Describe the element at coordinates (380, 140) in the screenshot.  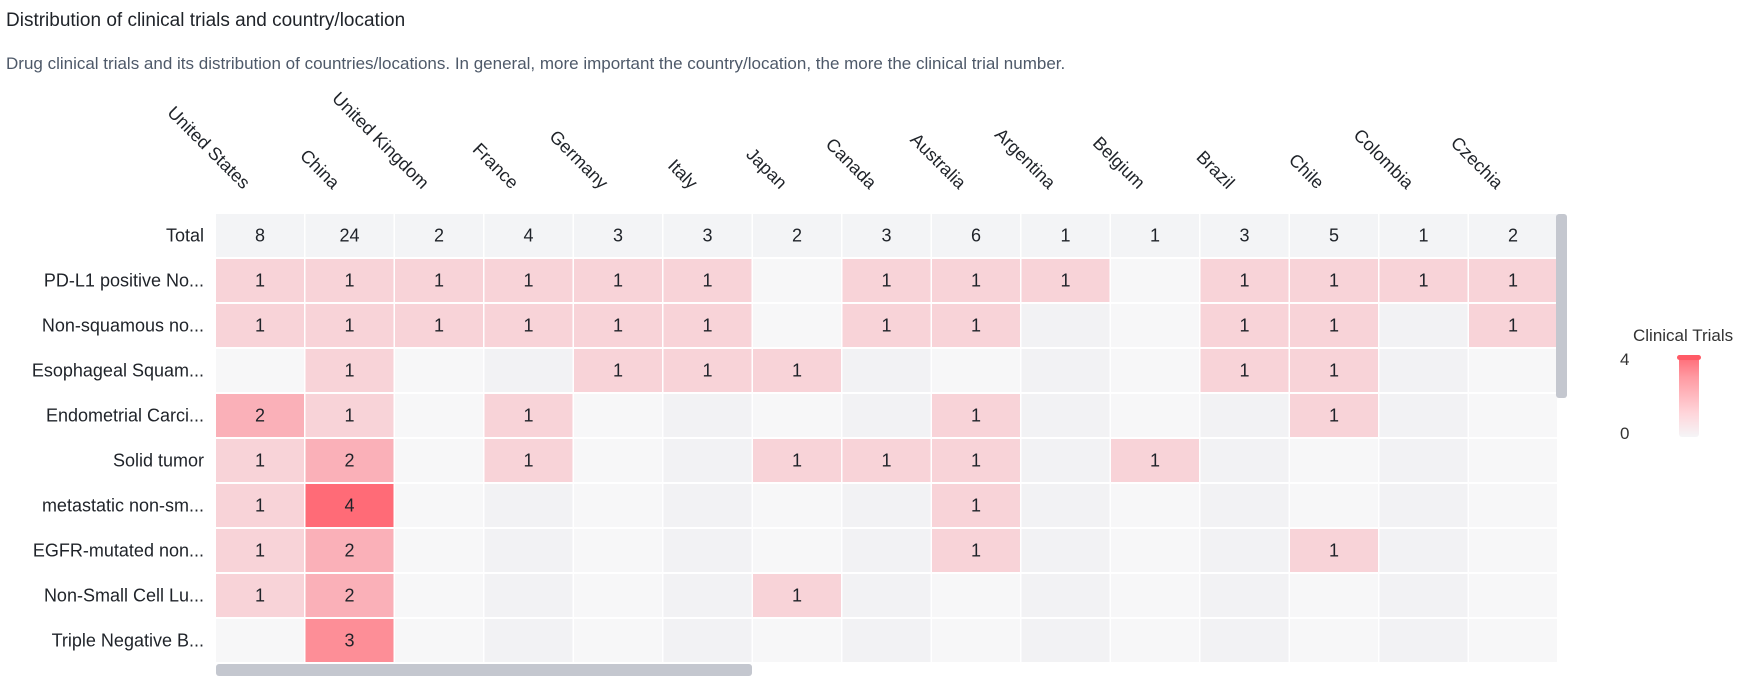
I see `column-header-label: United Kingdom` at that location.